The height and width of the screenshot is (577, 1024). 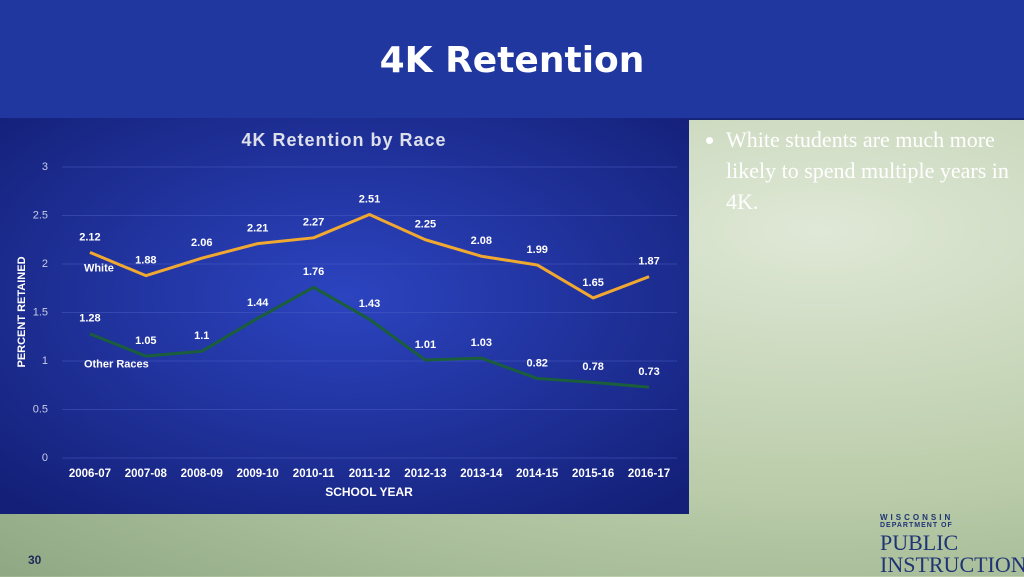 I want to click on data-label: 1.99, so click(x=537, y=250).